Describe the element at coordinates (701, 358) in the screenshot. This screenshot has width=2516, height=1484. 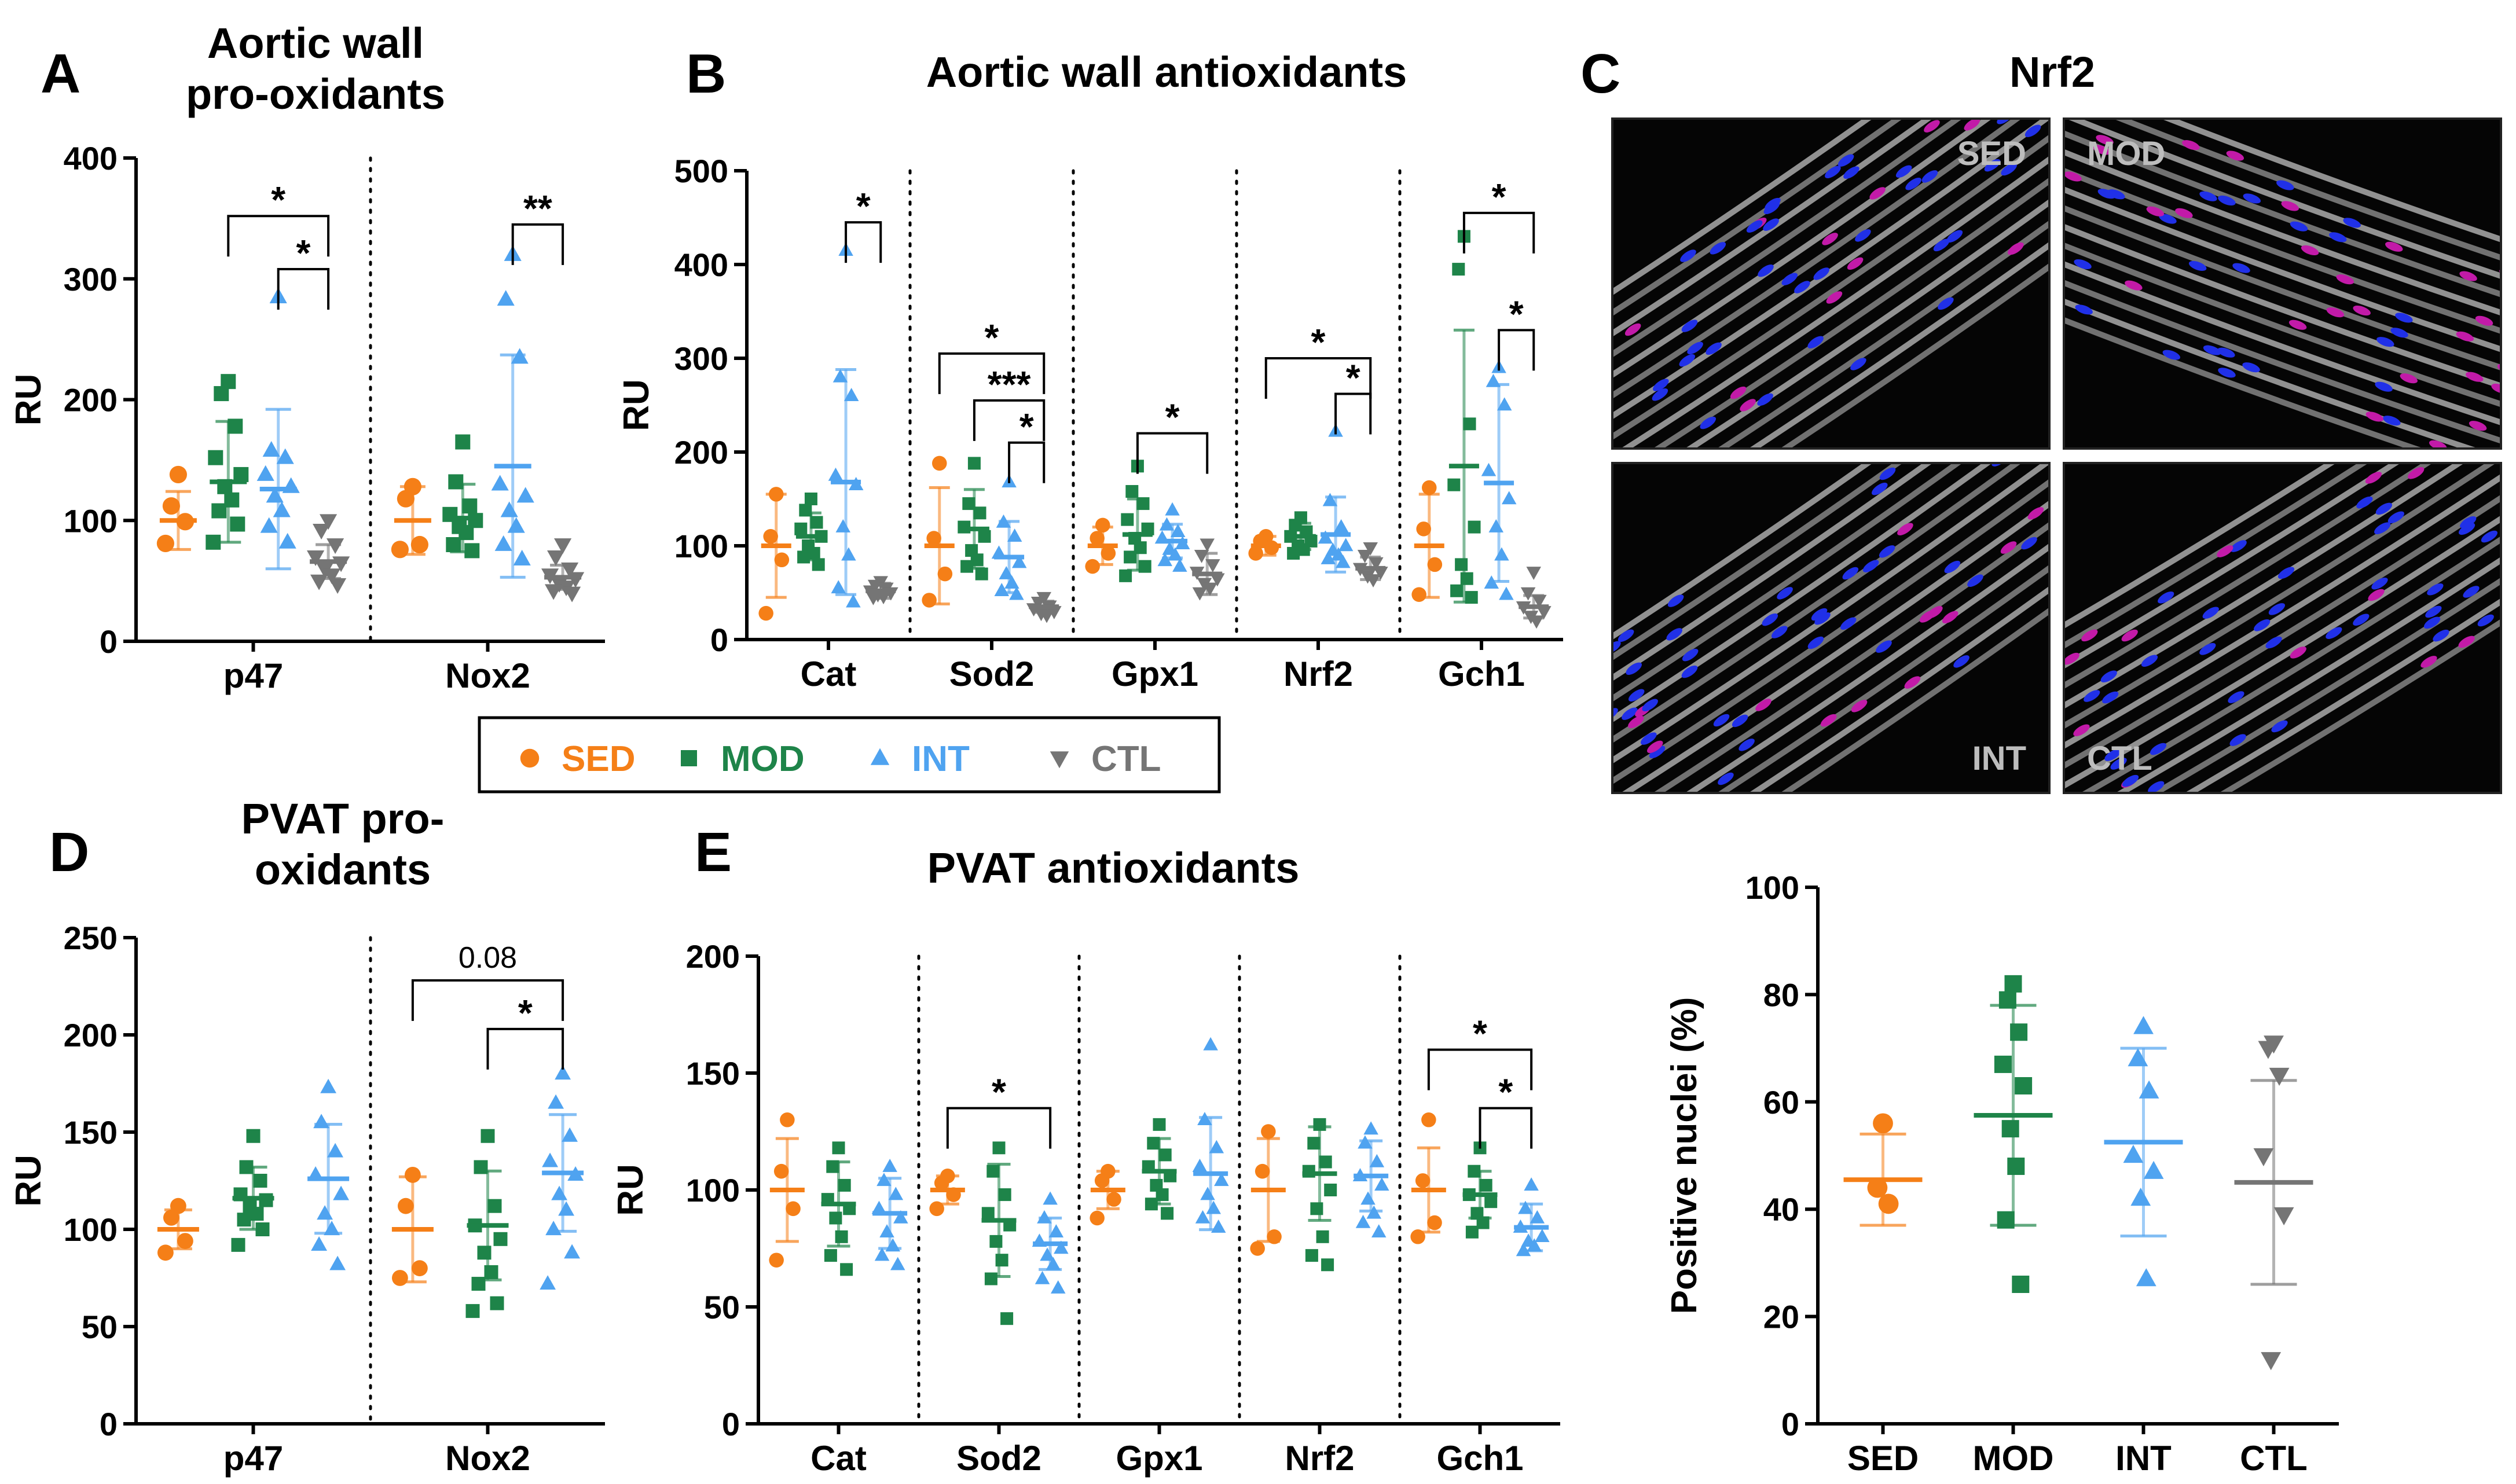
I see `y-tick-label: 300` at that location.